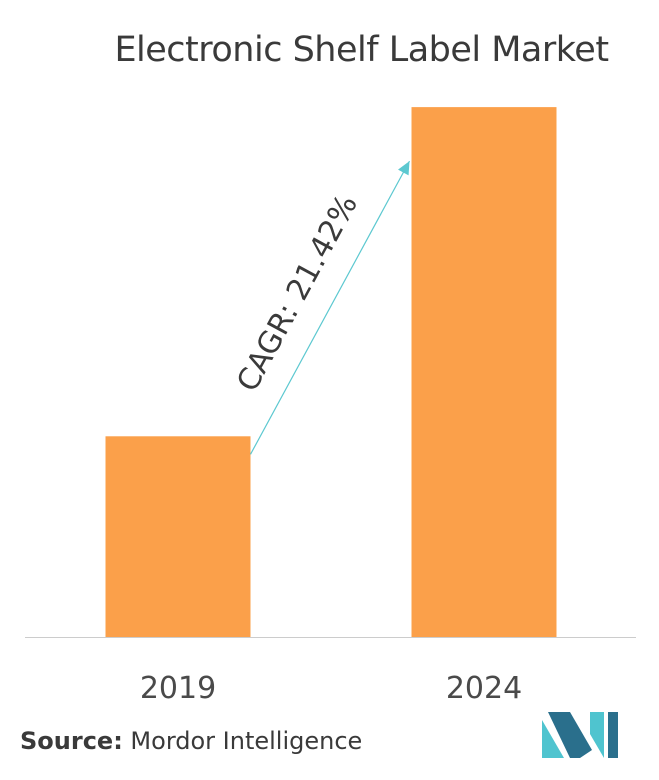 The width and height of the screenshot is (659, 780). I want to click on cagr-arrow-line, so click(330, 307).